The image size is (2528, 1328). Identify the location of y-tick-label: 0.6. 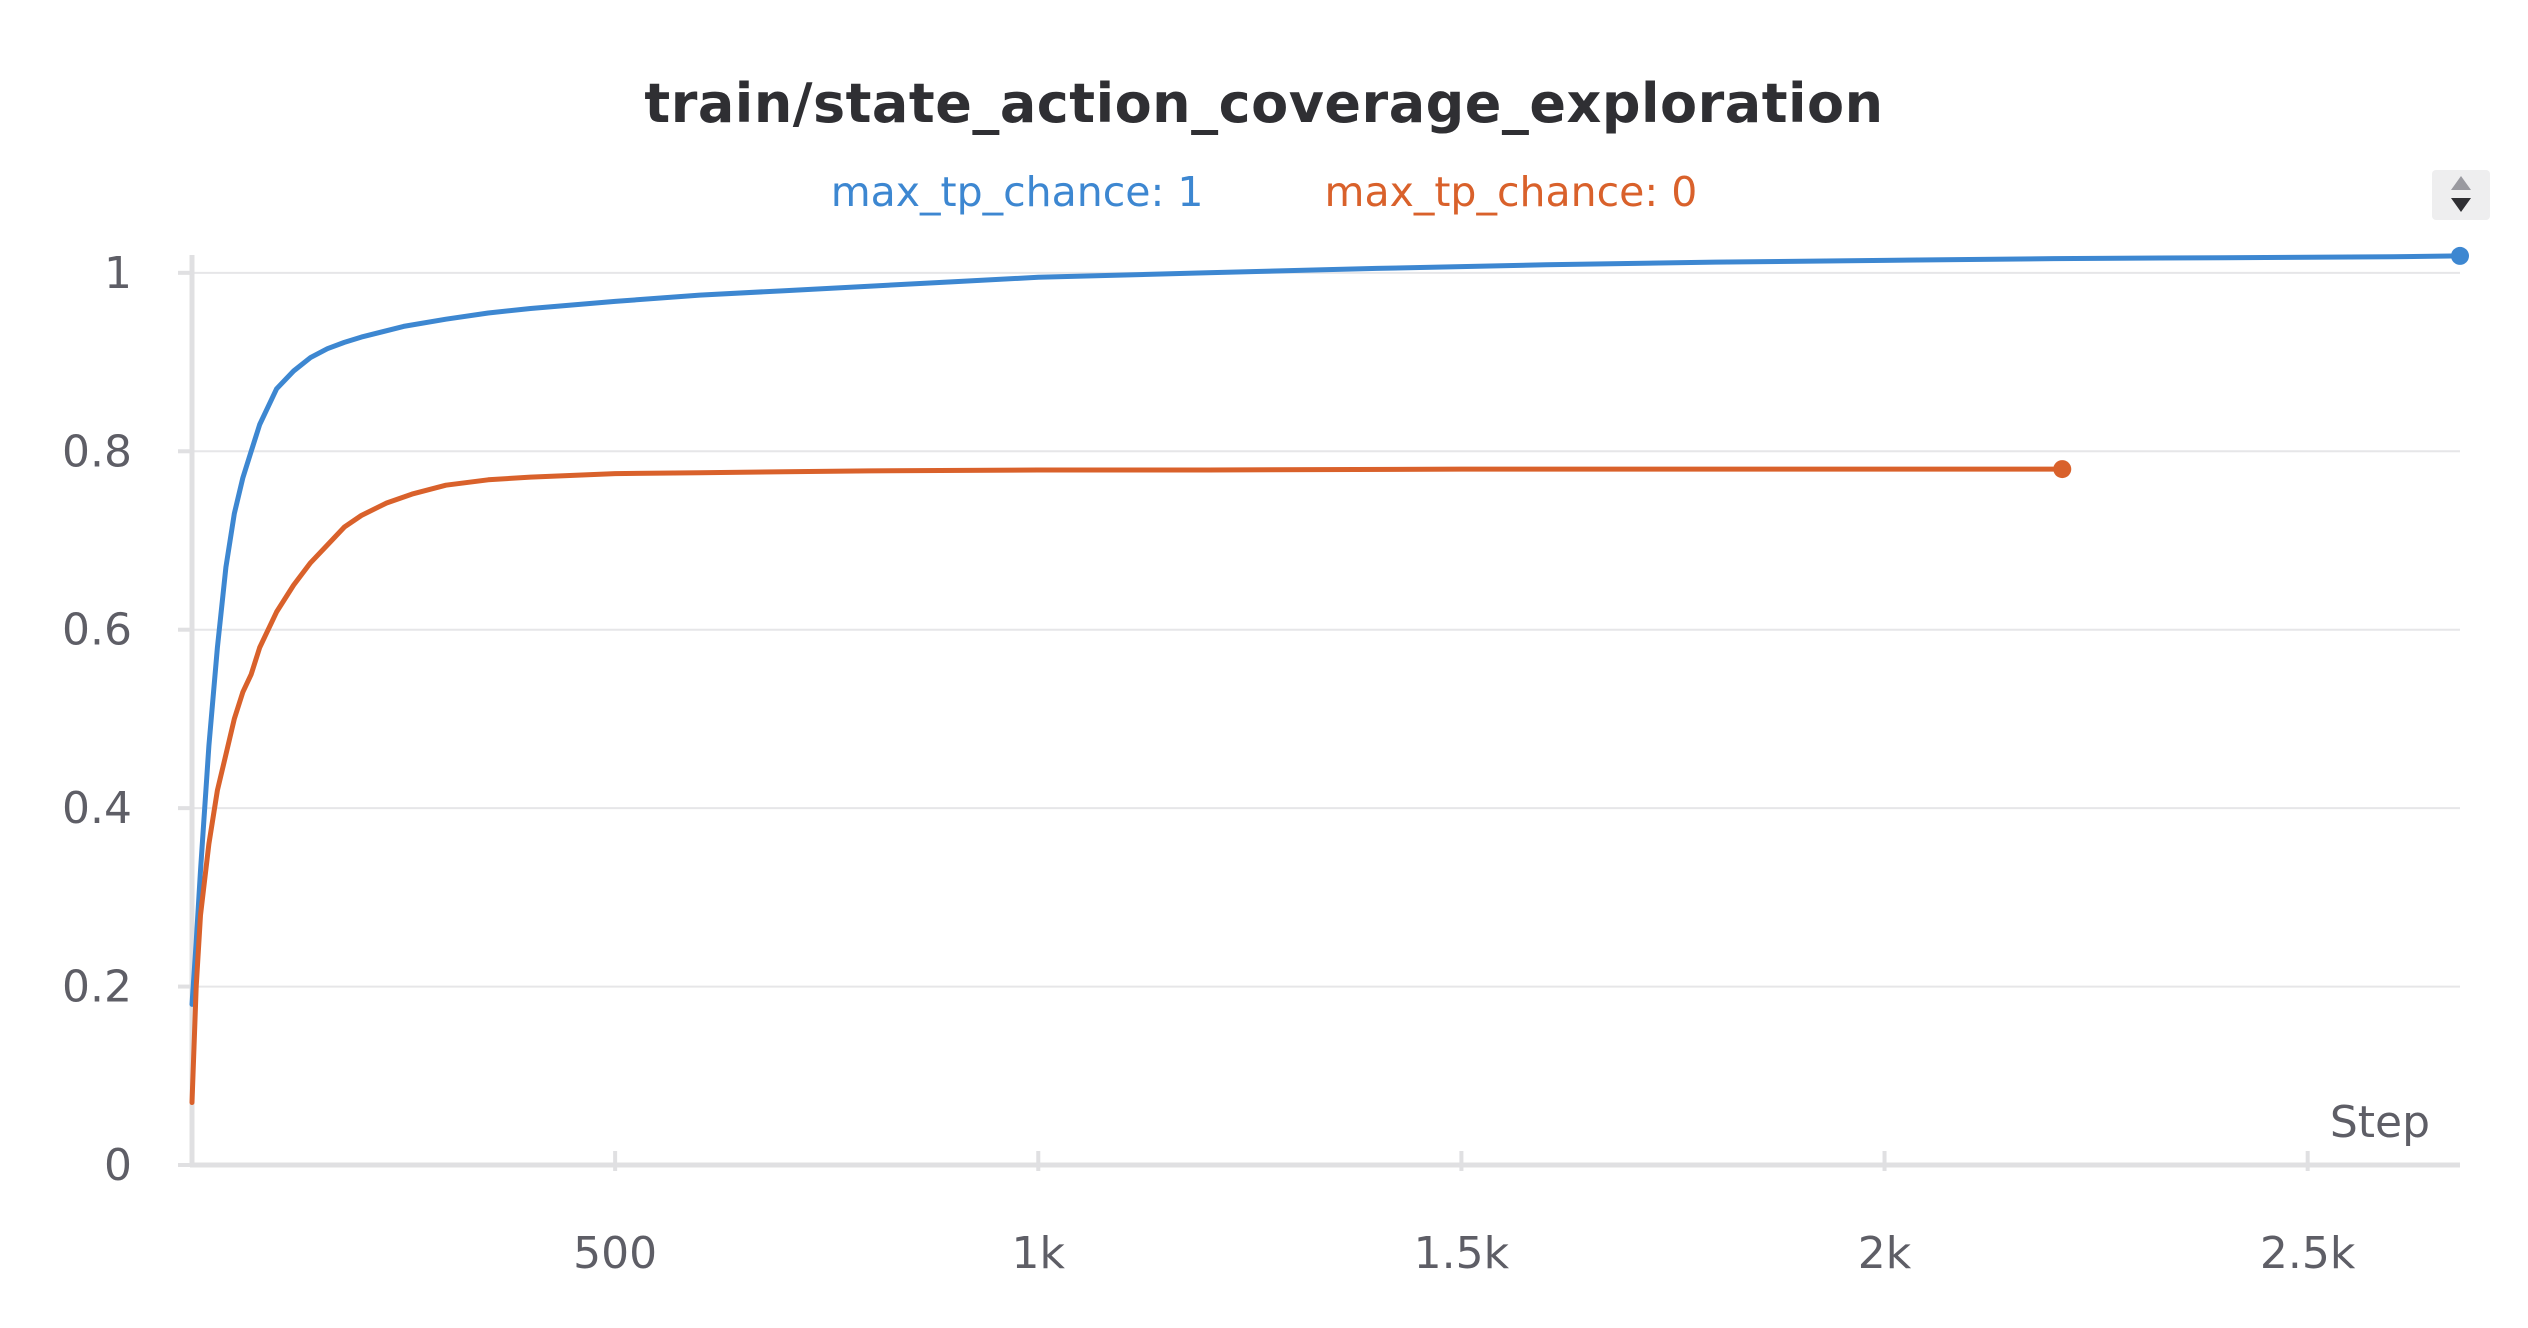
(97, 630).